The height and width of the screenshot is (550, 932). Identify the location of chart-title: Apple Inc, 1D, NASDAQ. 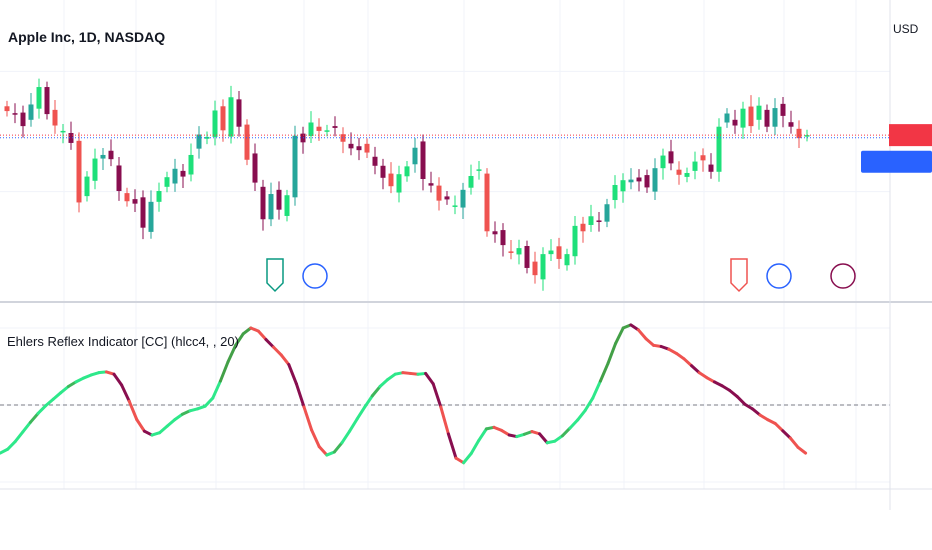
(86, 37).